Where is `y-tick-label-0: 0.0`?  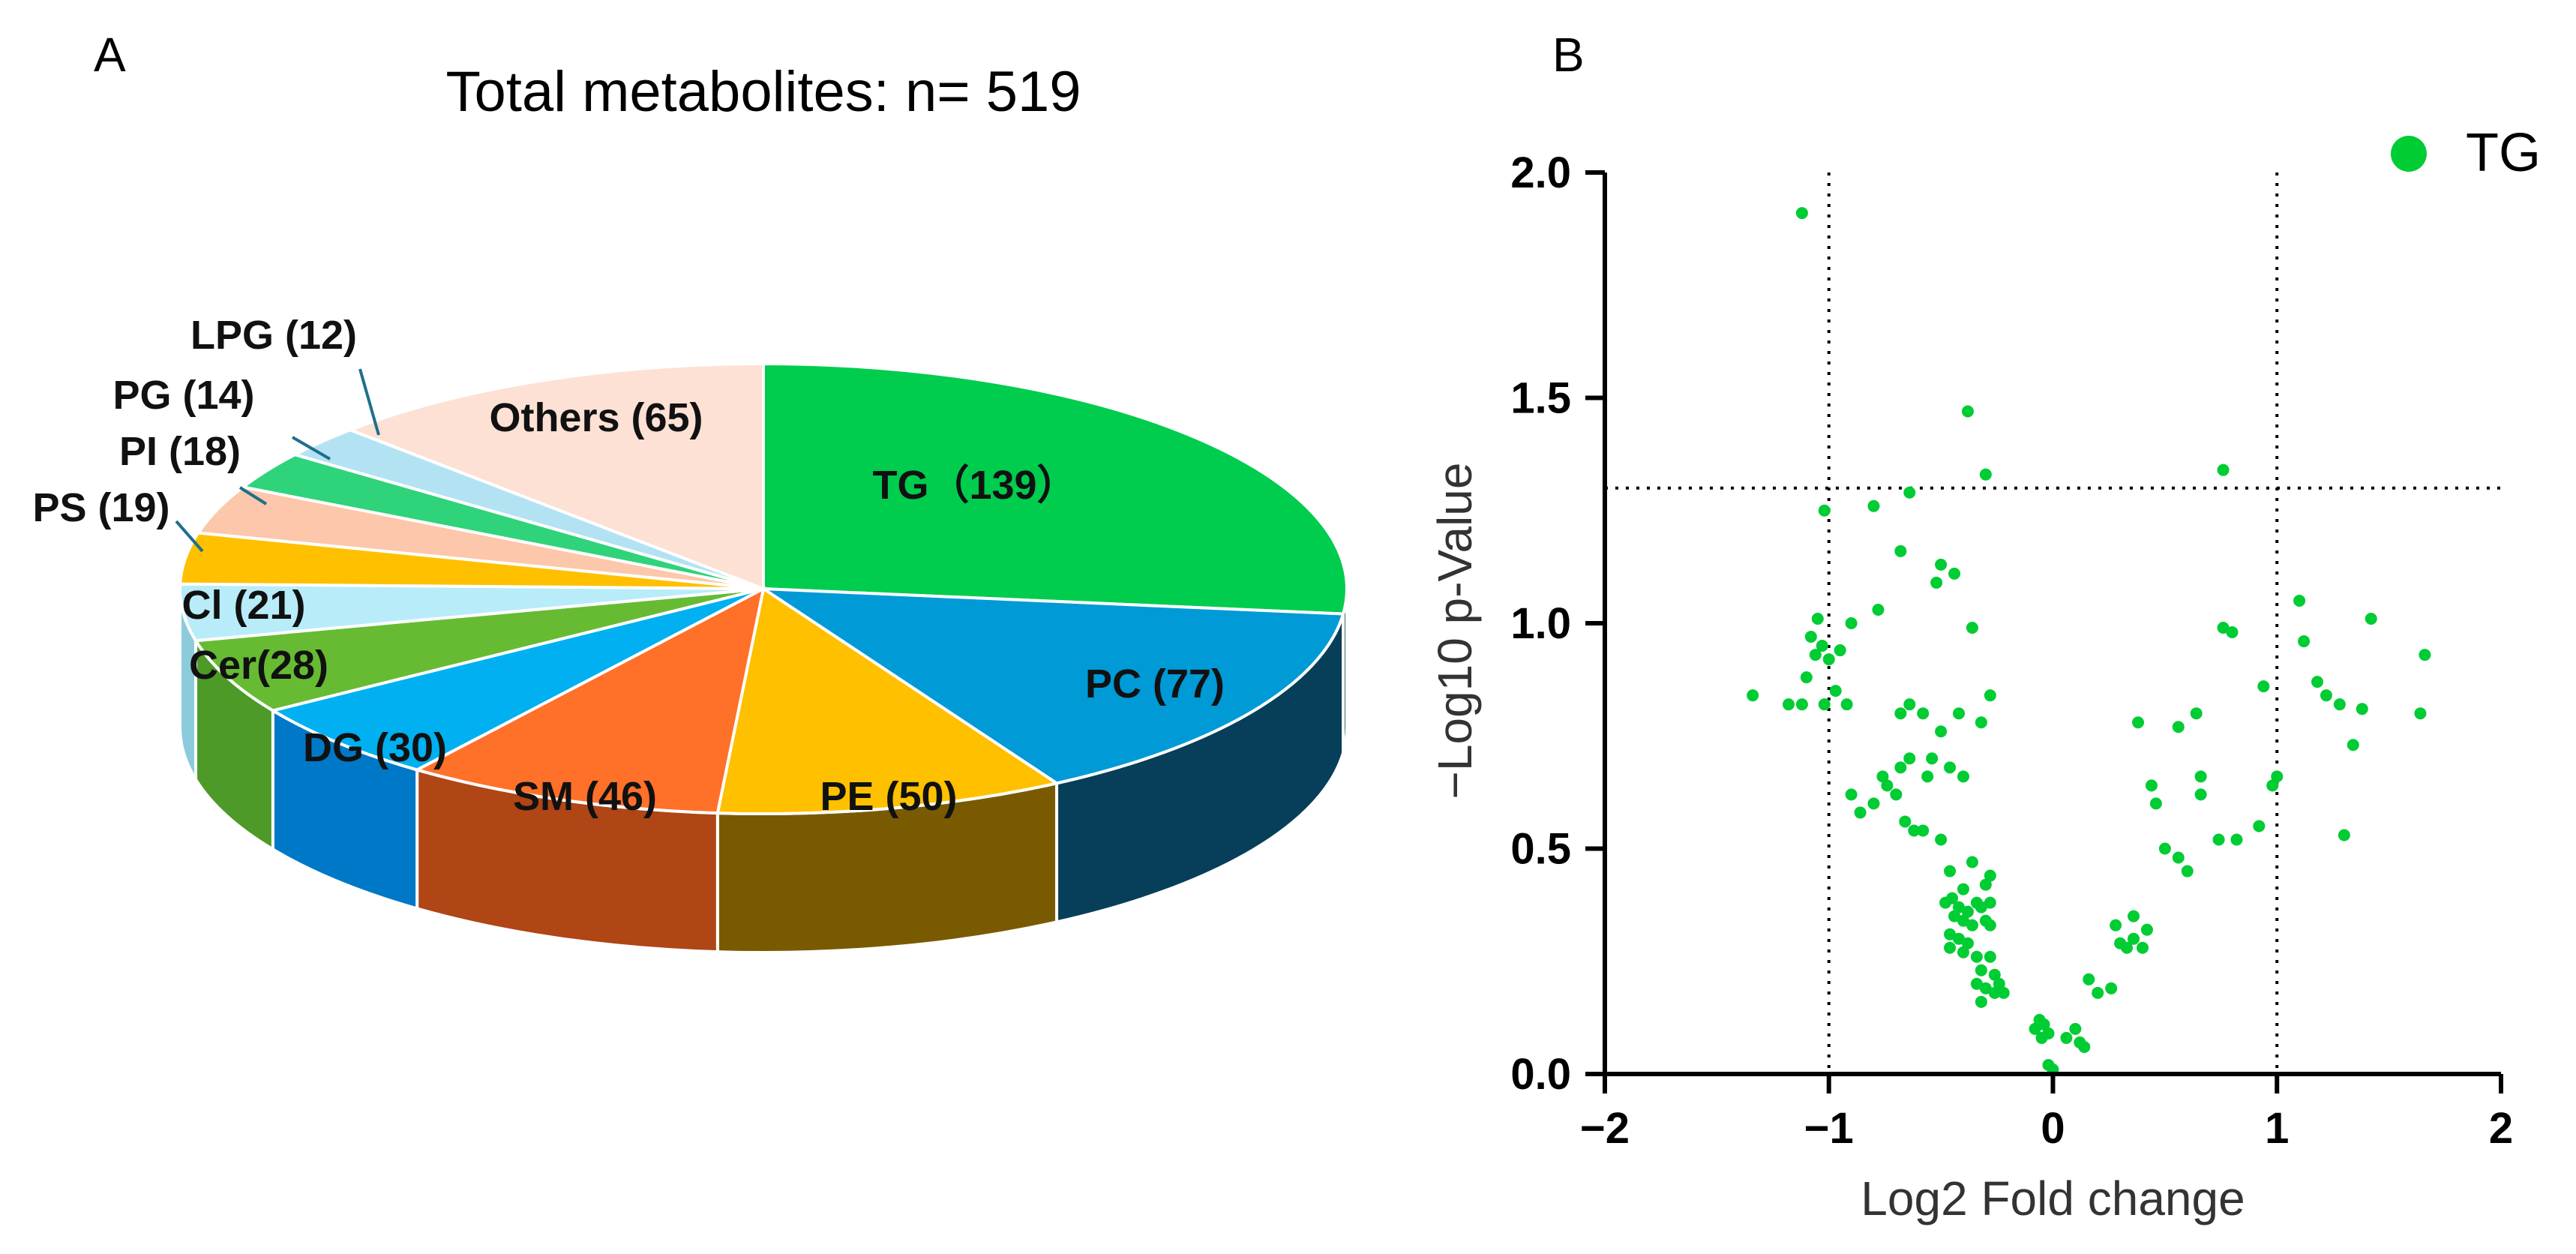 y-tick-label-0: 0.0 is located at coordinates (1540, 1074).